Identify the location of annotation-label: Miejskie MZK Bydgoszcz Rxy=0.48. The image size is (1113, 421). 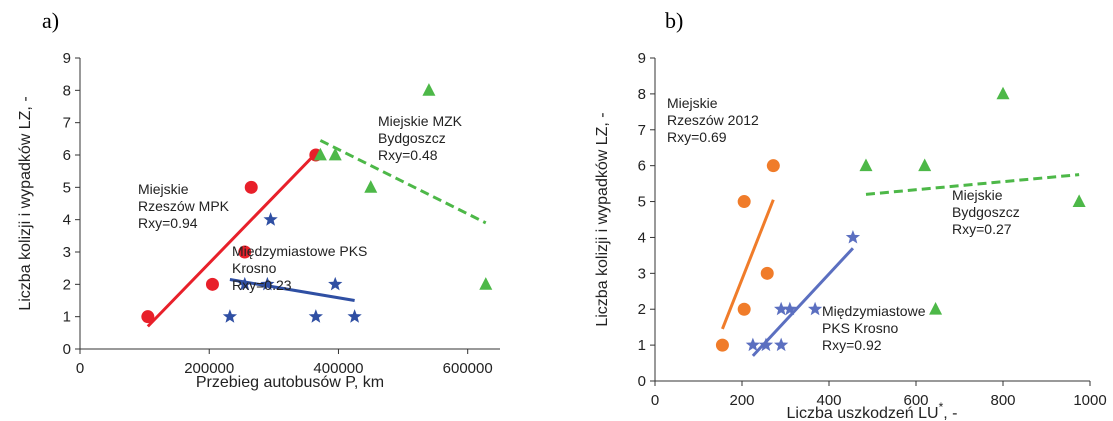
(420, 138).